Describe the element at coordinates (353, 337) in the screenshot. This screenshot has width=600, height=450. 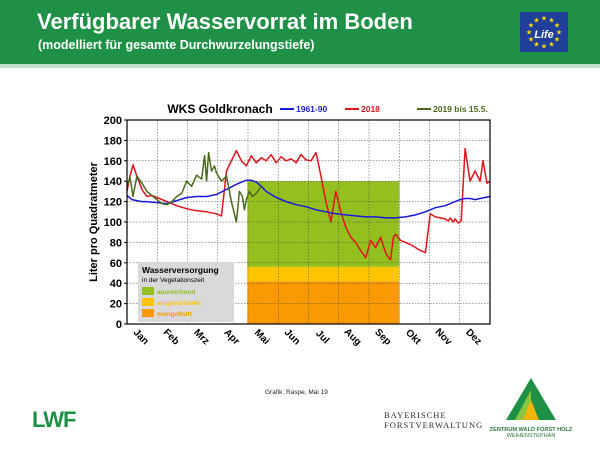
I see `x-tick-label: Aug` at that location.